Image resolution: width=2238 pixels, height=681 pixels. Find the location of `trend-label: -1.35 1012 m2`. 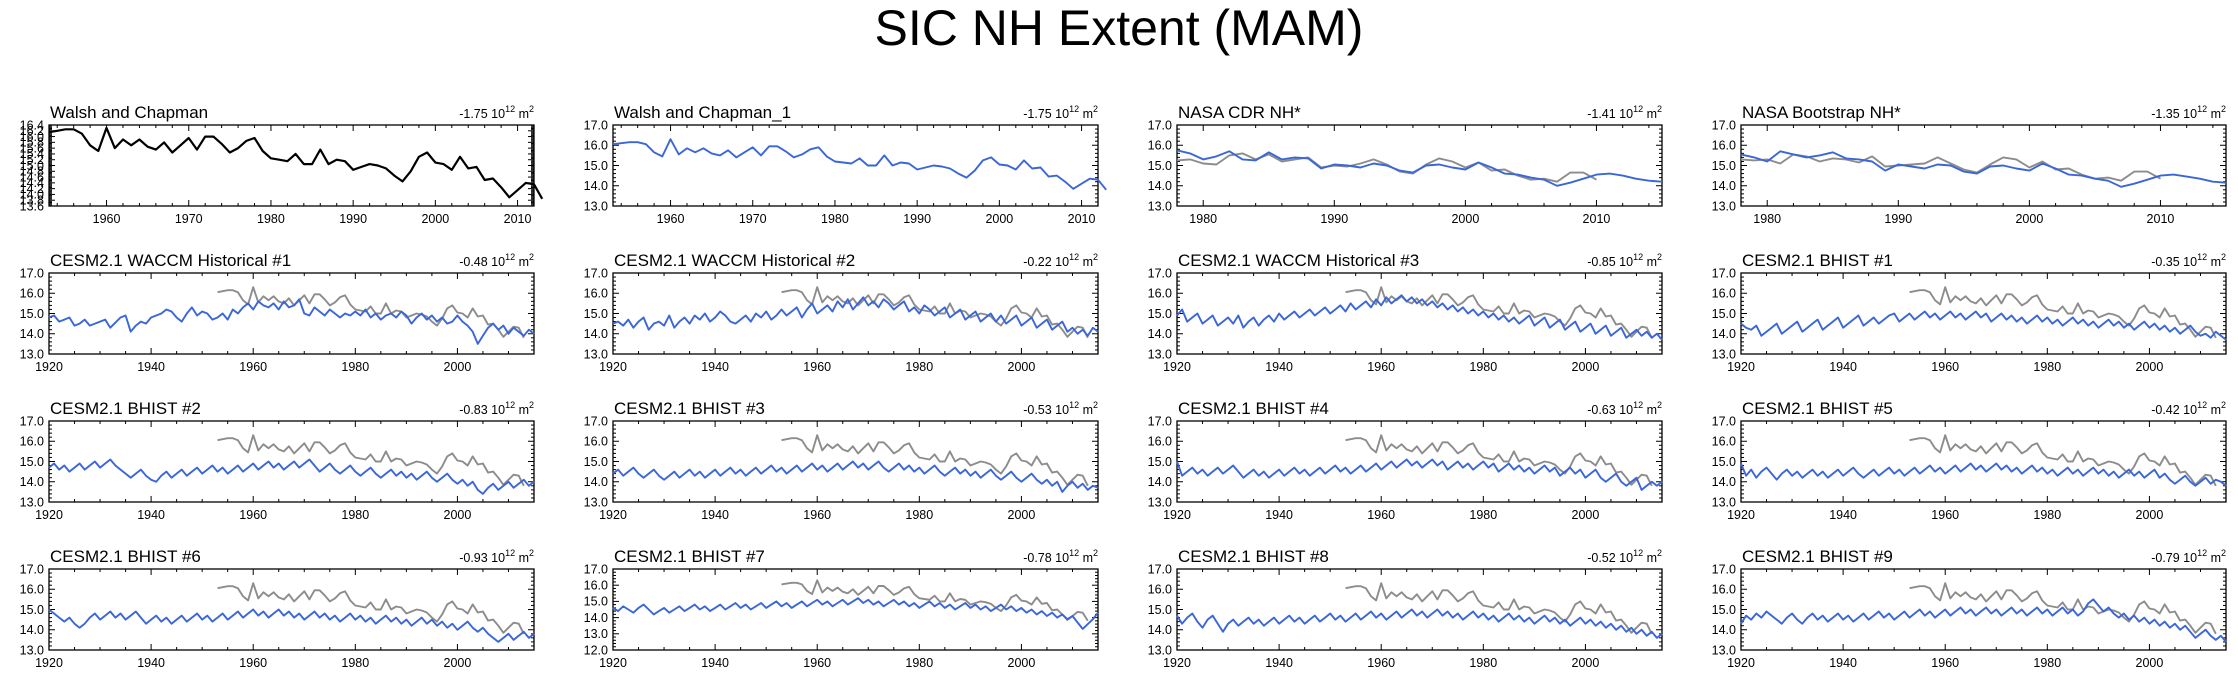

trend-label: -1.35 1012 m2 is located at coordinates (2188, 112).